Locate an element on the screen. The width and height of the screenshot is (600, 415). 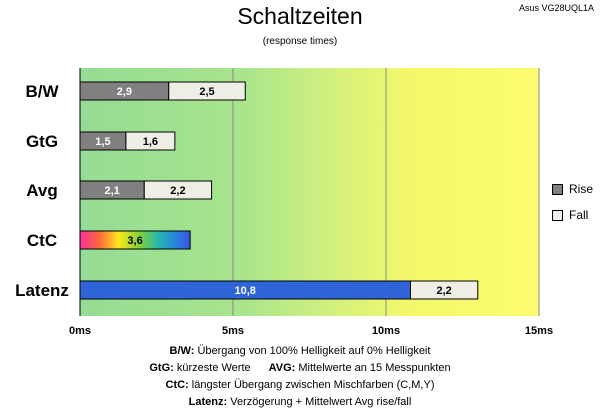
x-tick-label: 15ms is located at coordinates (539, 331).